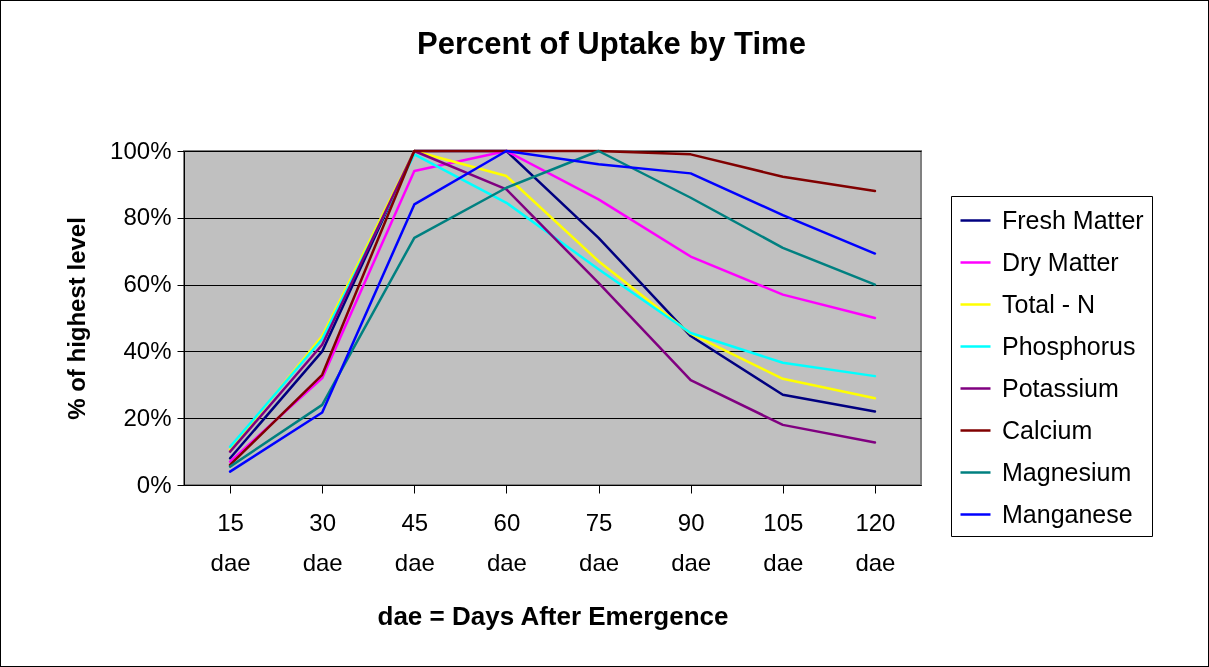 Image resolution: width=1209 pixels, height=667 pixels. What do you see at coordinates (599, 542) in the screenshot?
I see `x-tick-label: 75 dae` at bounding box center [599, 542].